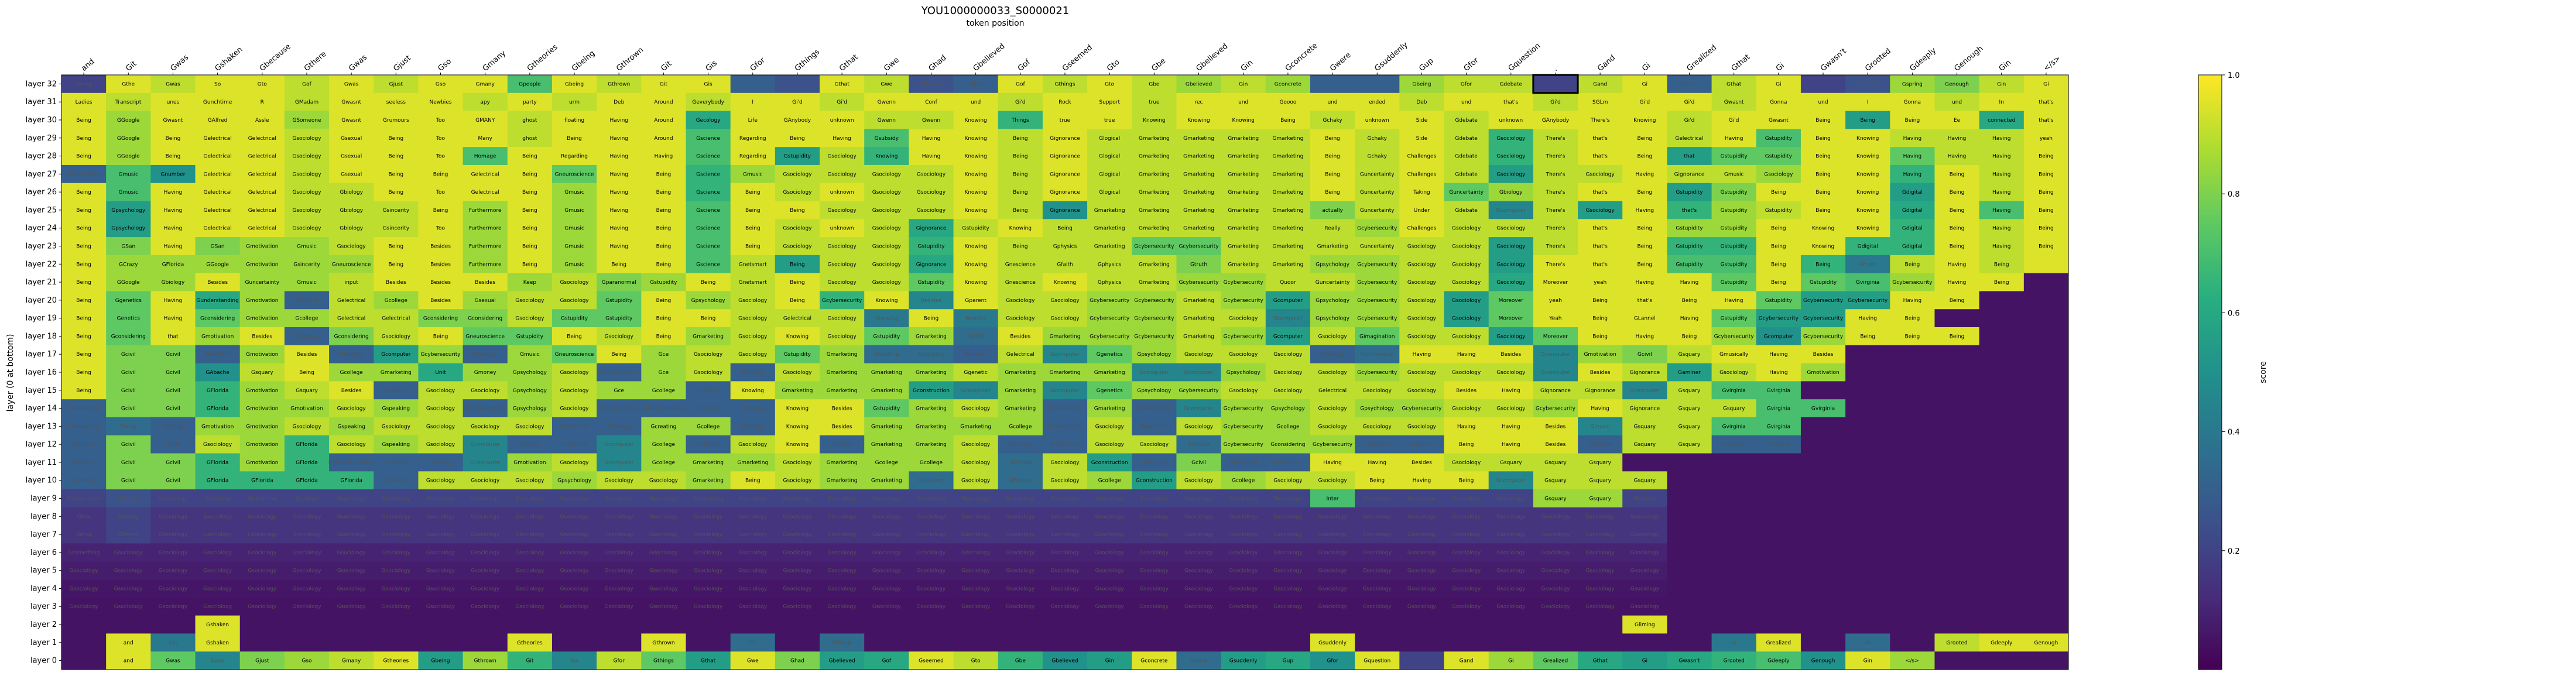 The height and width of the screenshot is (676, 2576). Describe the element at coordinates (441, 84) in the screenshot. I see `cell-label: Gso` at that location.